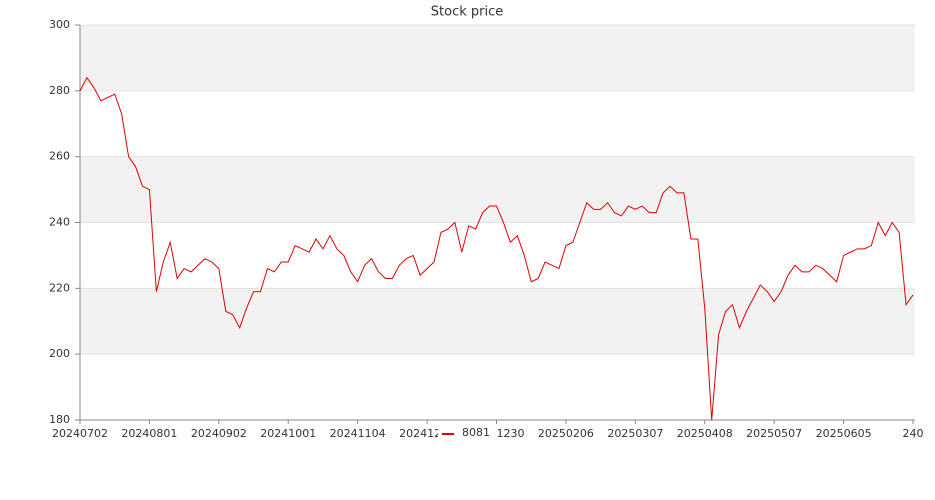  I want to click on y-tick-label: 280, so click(59, 90).